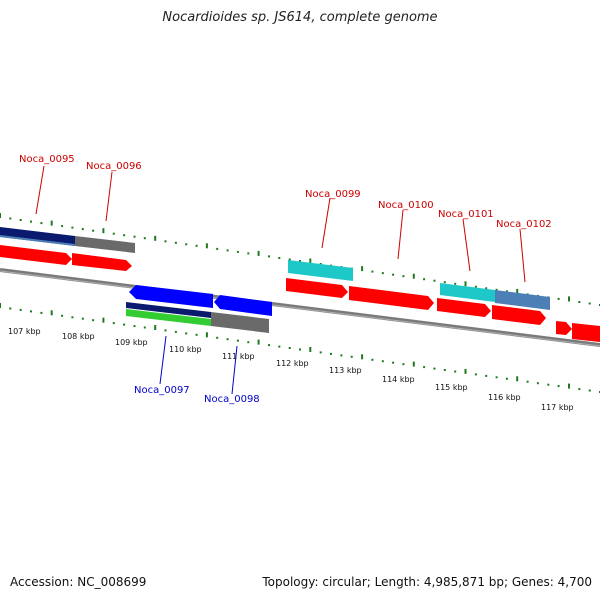  What do you see at coordinates (24, 331) in the screenshot?
I see `scale-label: 107 kbp` at bounding box center [24, 331].